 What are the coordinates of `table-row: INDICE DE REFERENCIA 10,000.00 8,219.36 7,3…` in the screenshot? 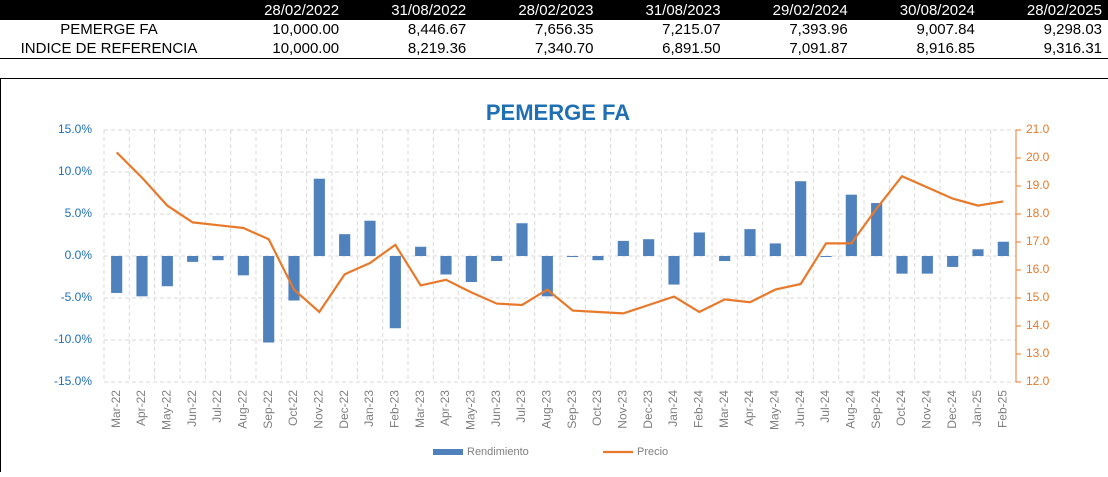 It's located at (554, 49).